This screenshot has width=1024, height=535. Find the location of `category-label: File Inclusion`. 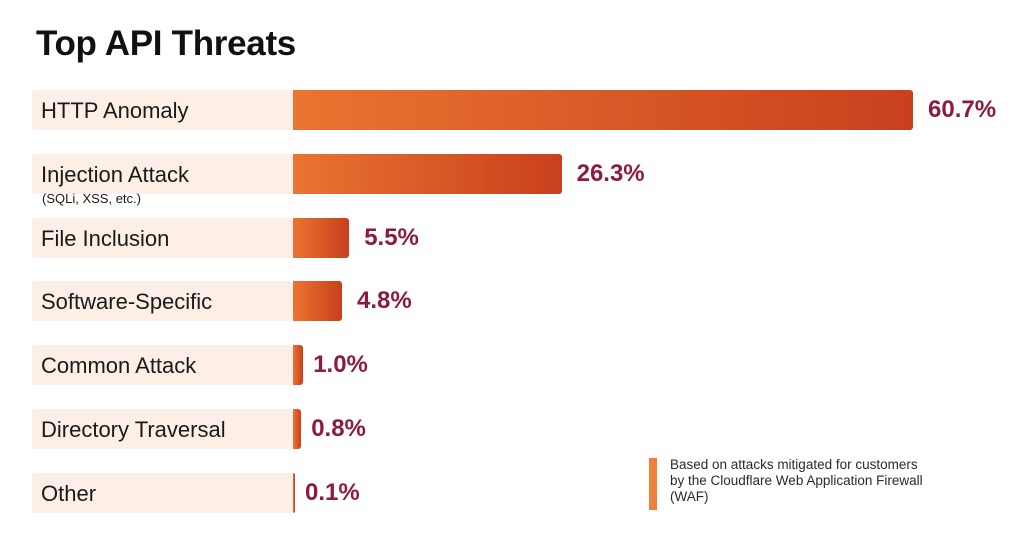

category-label: File Inclusion is located at coordinates (105, 238).